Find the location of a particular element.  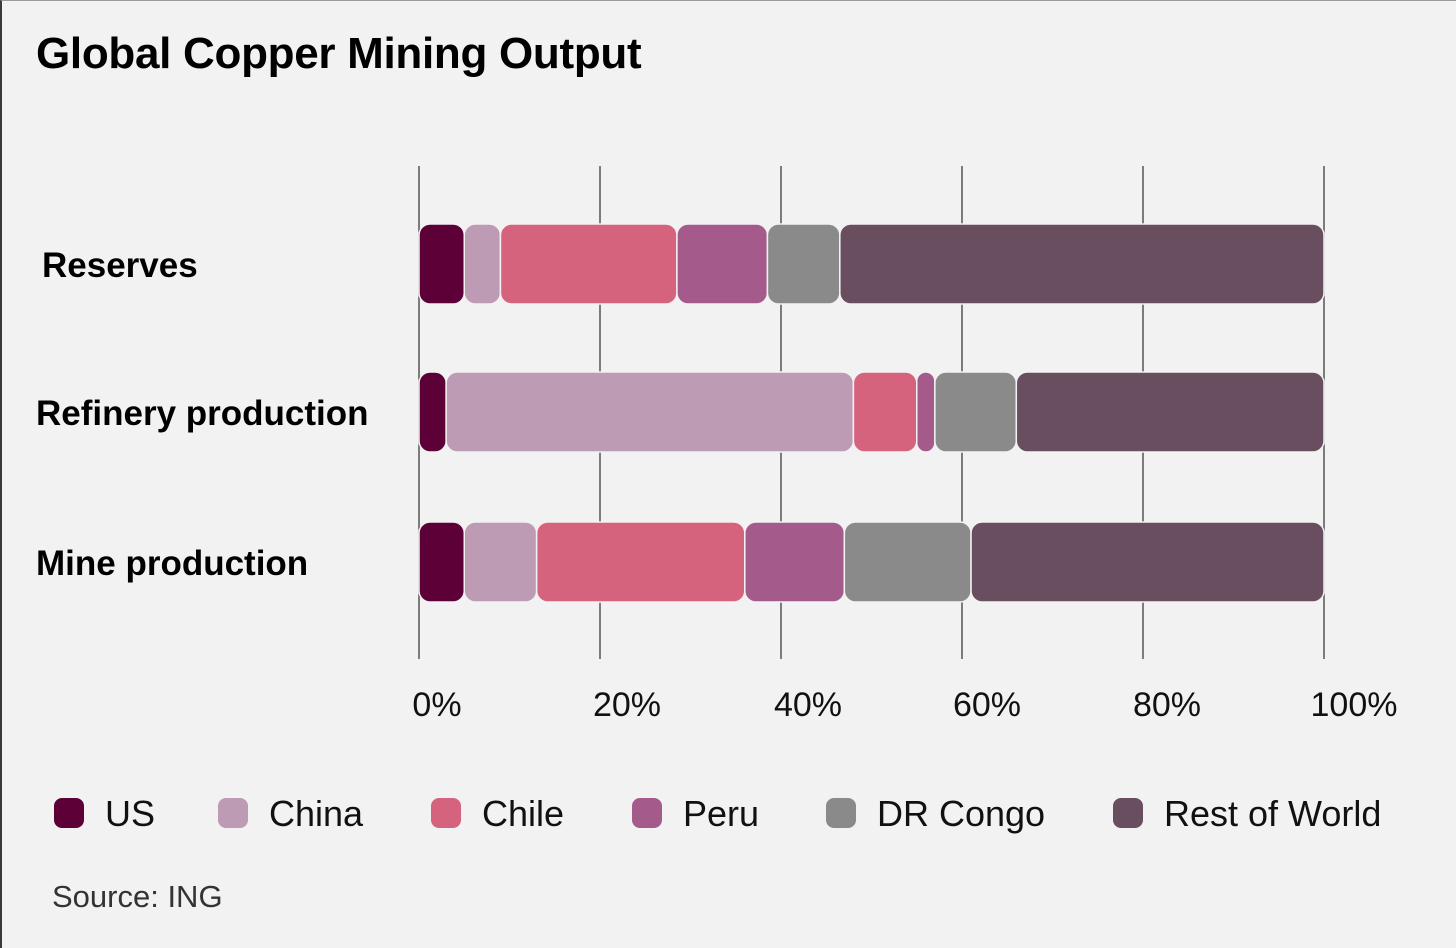

bar-reserves-us is located at coordinates (441, 264).